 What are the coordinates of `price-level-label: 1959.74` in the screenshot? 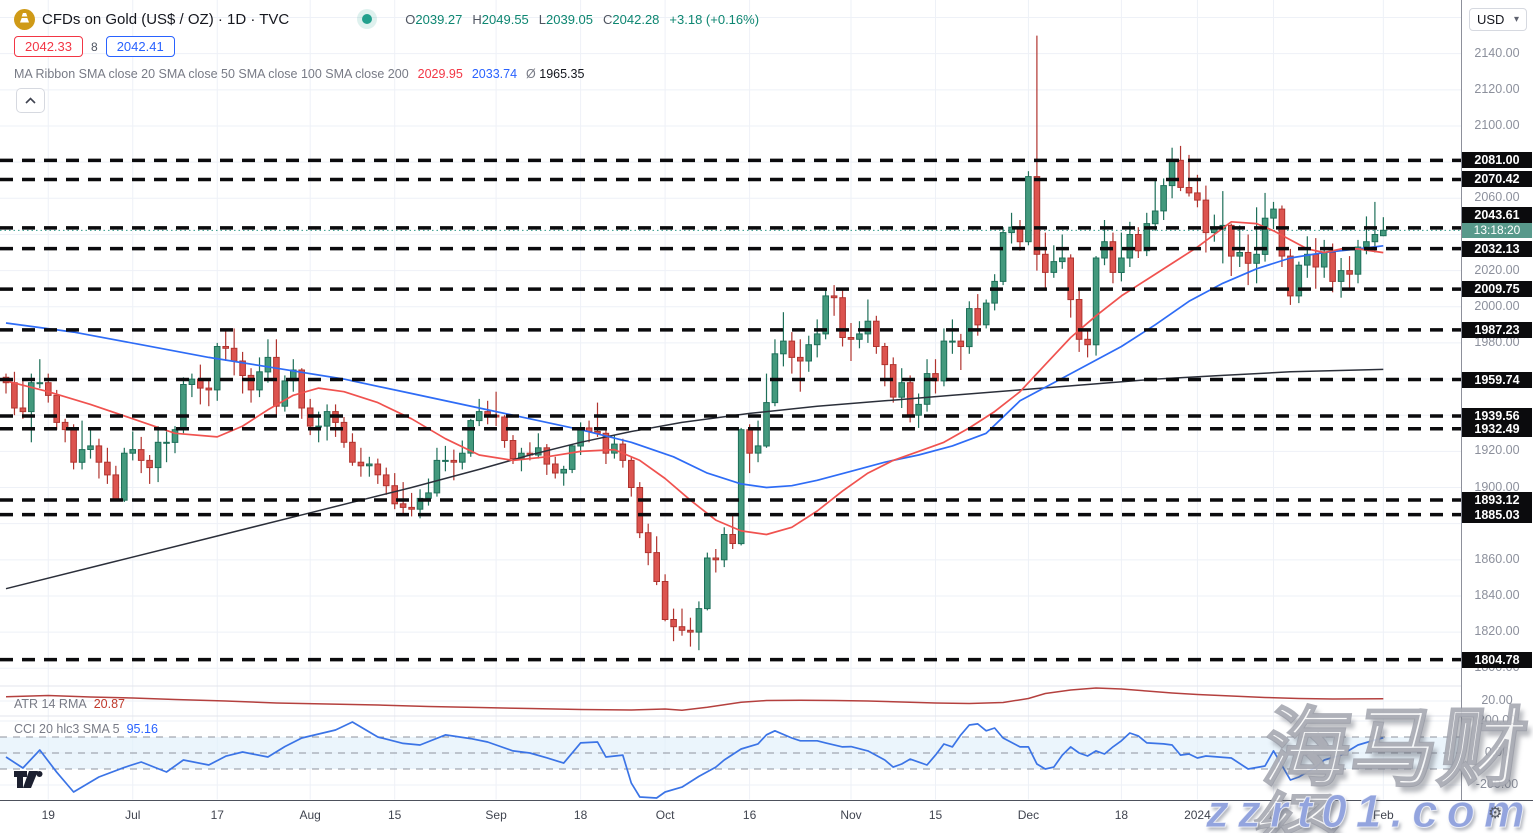 It's located at (1497, 379).